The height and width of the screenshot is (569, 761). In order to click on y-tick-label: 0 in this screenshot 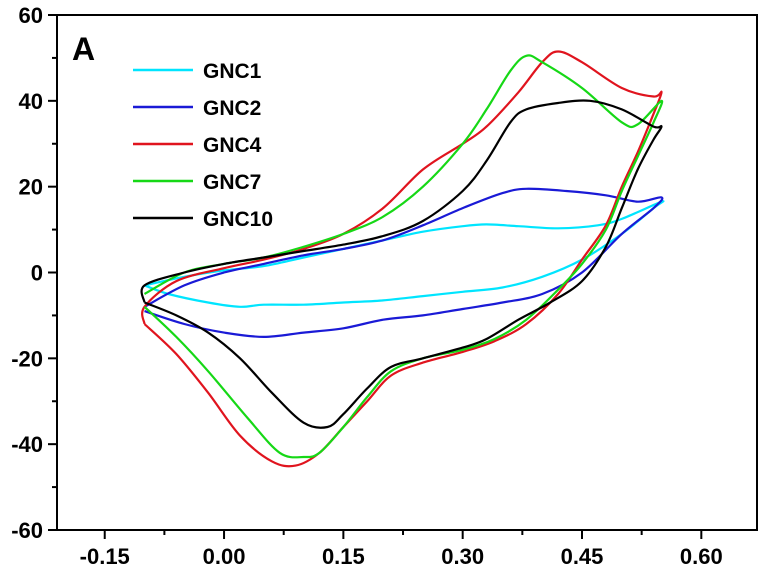, I will do `click(37, 273)`.